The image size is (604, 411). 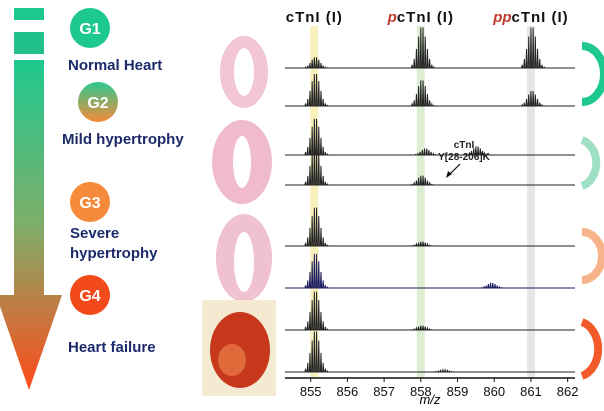 I want to click on group-label: Mild hypertrophy, so click(x=123, y=139).